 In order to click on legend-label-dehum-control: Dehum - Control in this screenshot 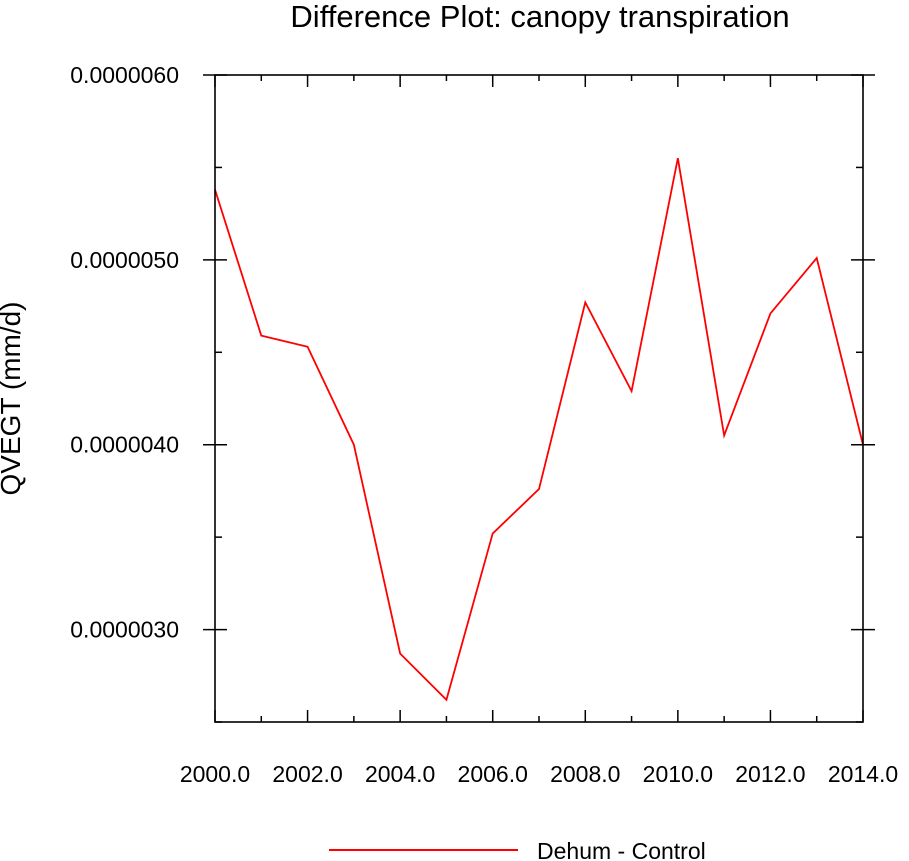, I will do `click(621, 849)`.